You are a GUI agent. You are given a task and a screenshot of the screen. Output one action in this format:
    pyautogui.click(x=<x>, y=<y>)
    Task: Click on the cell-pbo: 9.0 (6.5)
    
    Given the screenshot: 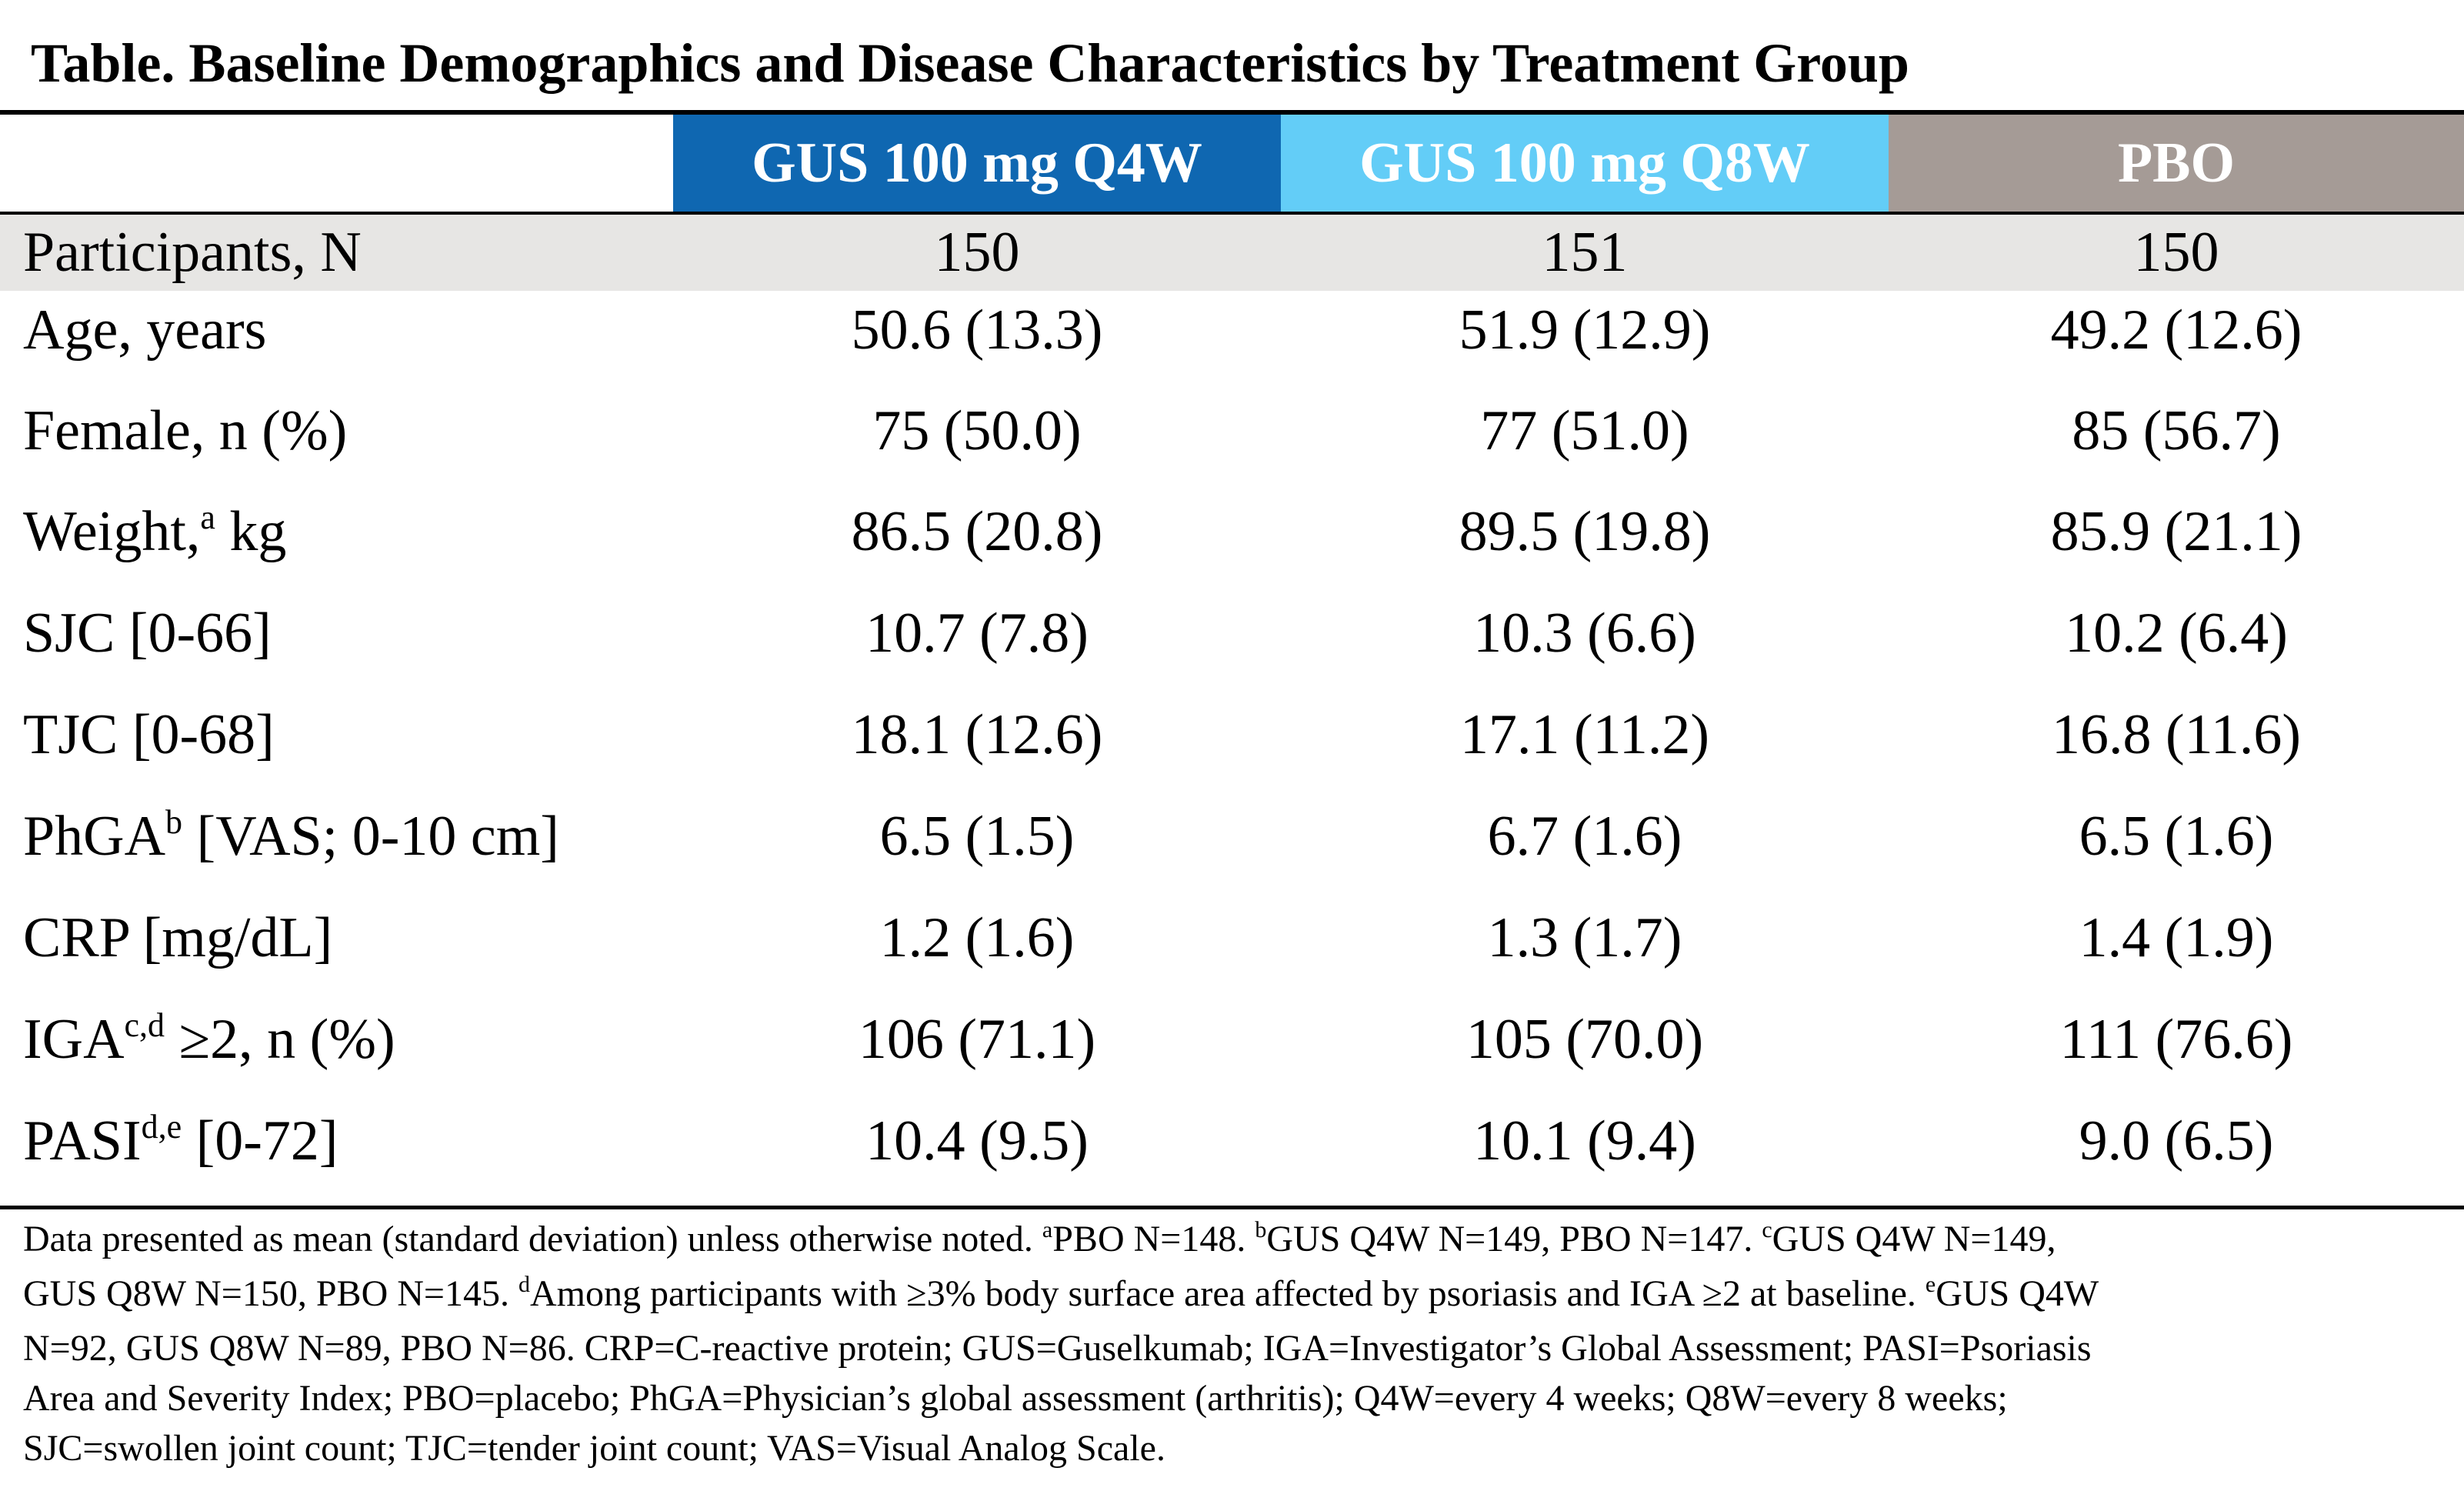 What is the action you would take?
    pyautogui.click(x=2176, y=1140)
    